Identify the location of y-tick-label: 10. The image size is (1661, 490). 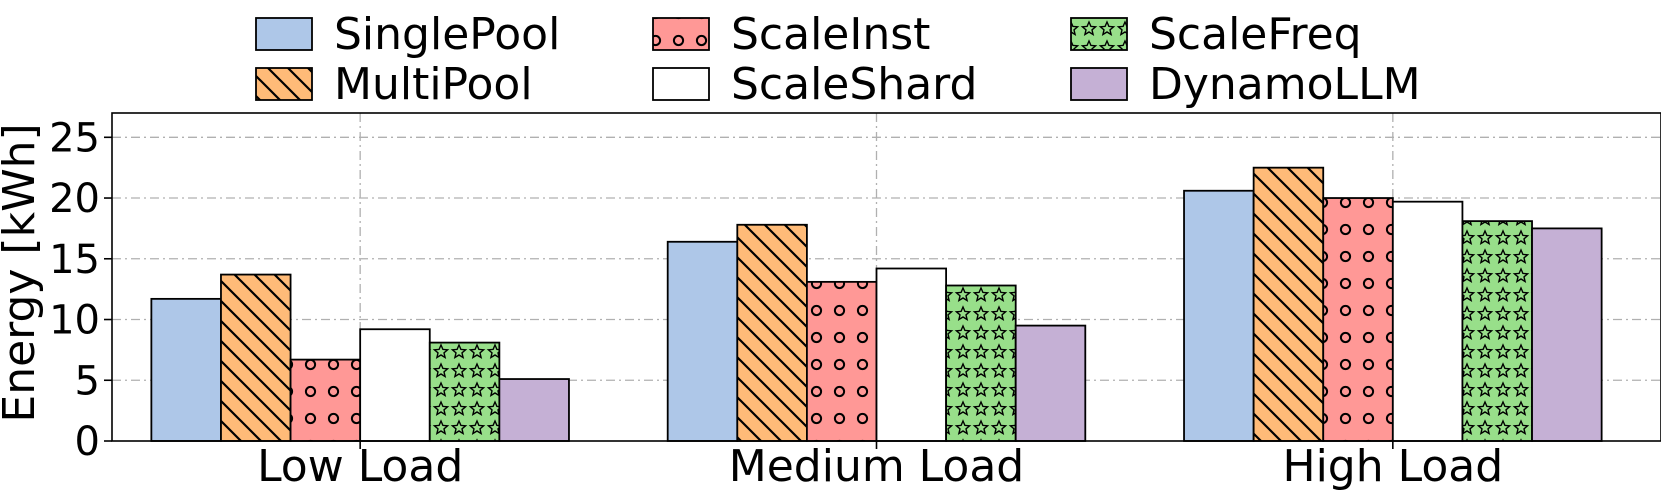
(74, 321).